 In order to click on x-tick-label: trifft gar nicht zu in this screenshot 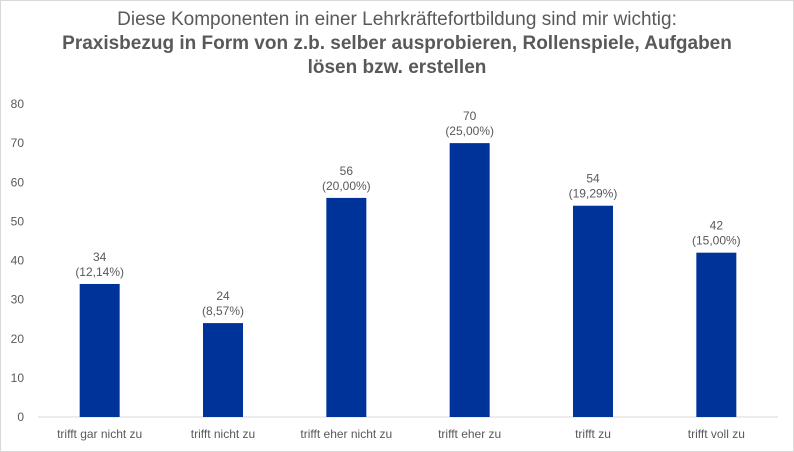, I will do `click(99, 434)`.